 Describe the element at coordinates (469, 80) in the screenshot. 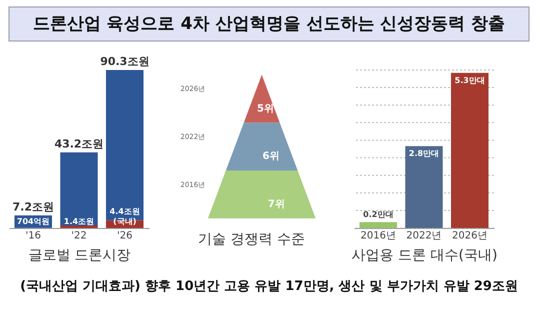

I see `data-label: 5.3만대` at that location.